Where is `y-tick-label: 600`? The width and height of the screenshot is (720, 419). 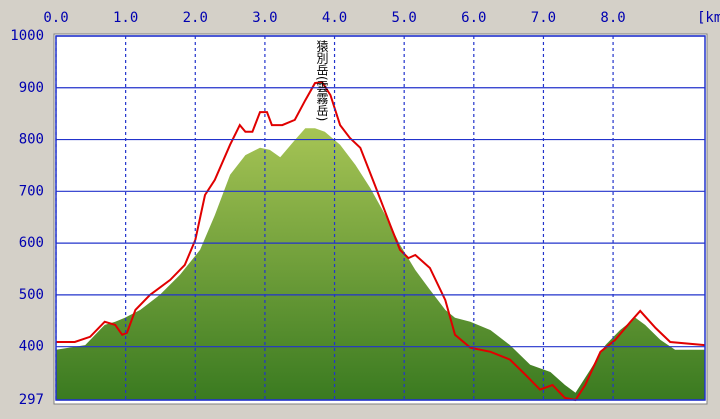 y-tick-label: 600 is located at coordinates (31, 243).